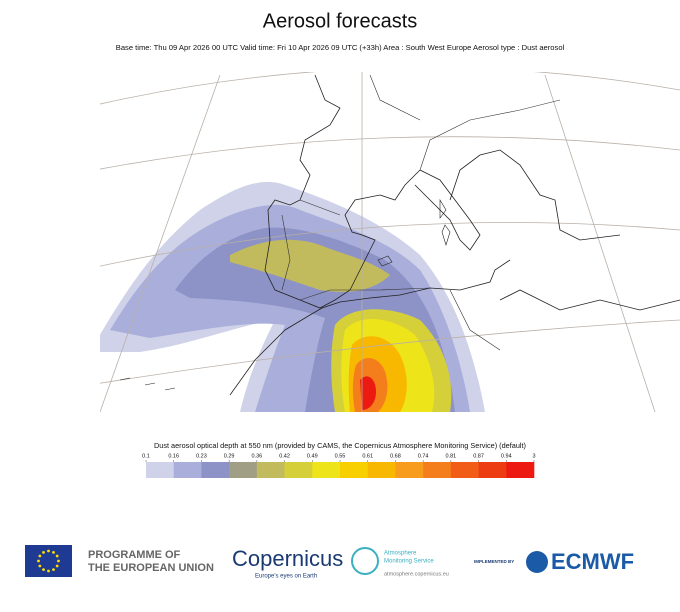  I want to click on colorbar-tick-label: 0.23, so click(201, 456).